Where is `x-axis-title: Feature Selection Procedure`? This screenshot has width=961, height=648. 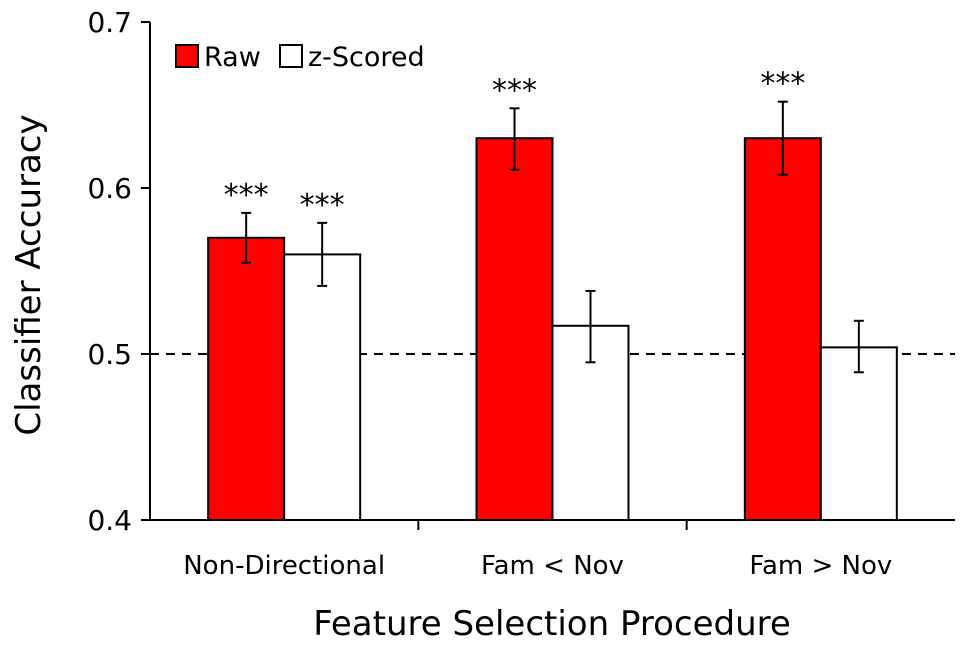 x-axis-title: Feature Selection Procedure is located at coordinates (552, 624).